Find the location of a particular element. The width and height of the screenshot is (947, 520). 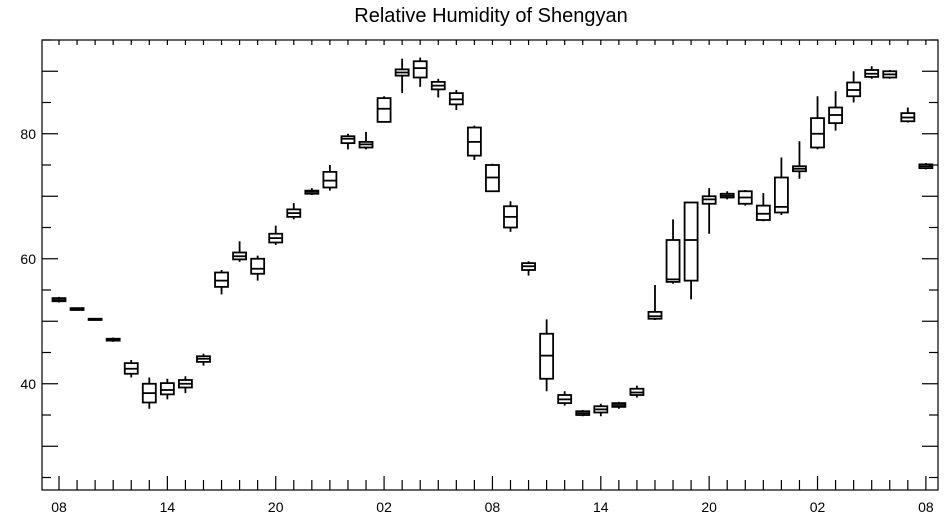

y-tick-label: 40 is located at coordinates (28, 384).